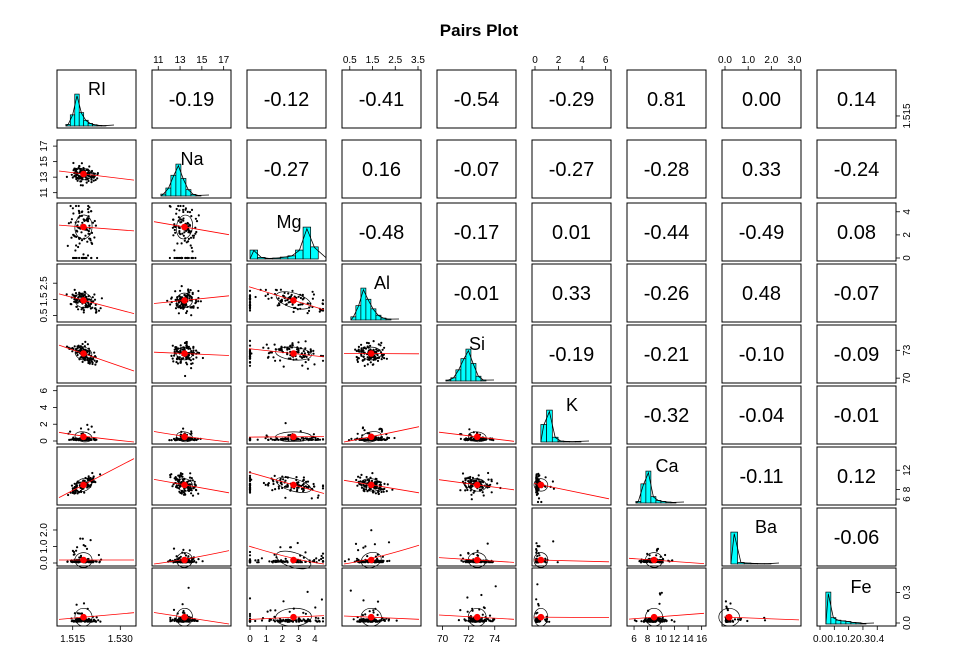 This screenshot has width=960, height=672. I want to click on panel-frame-k-mg, so click(286, 415).